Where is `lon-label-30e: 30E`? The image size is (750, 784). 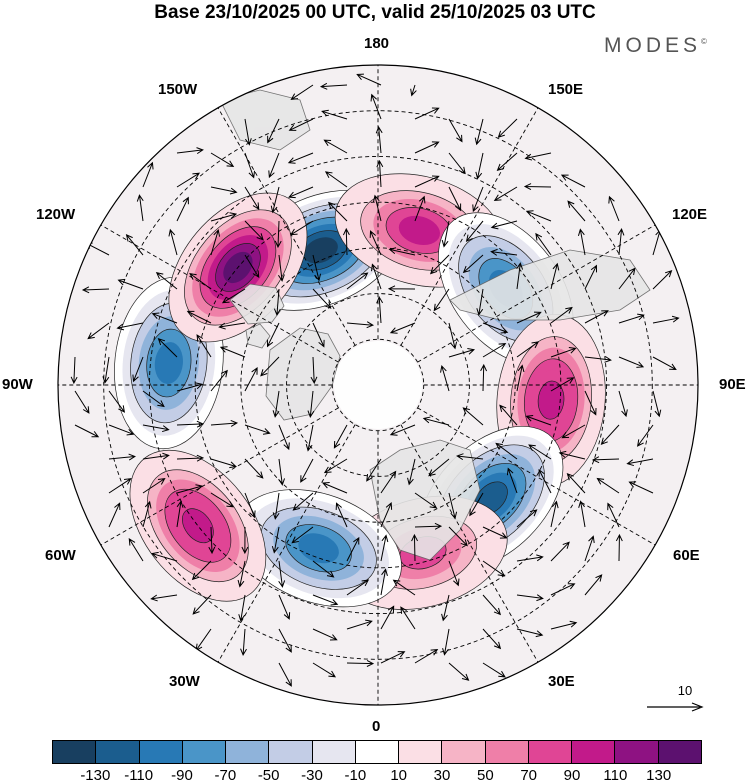 lon-label-30e: 30E is located at coordinates (561, 681).